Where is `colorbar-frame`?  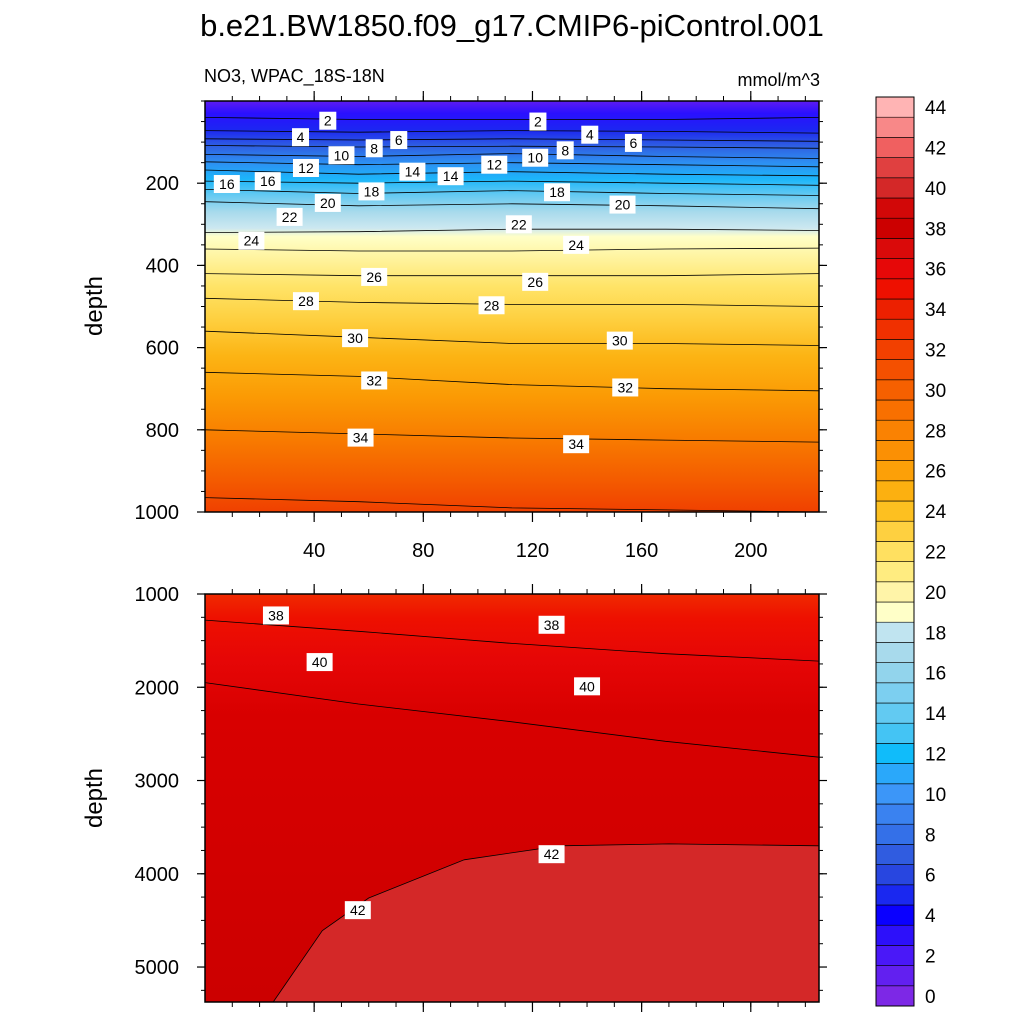
colorbar-frame is located at coordinates (895, 551).